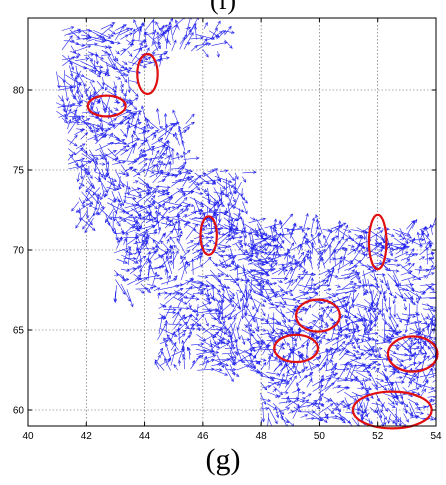 The height and width of the screenshot is (485, 446). I want to click on x-tick-label: 54, so click(436, 435).